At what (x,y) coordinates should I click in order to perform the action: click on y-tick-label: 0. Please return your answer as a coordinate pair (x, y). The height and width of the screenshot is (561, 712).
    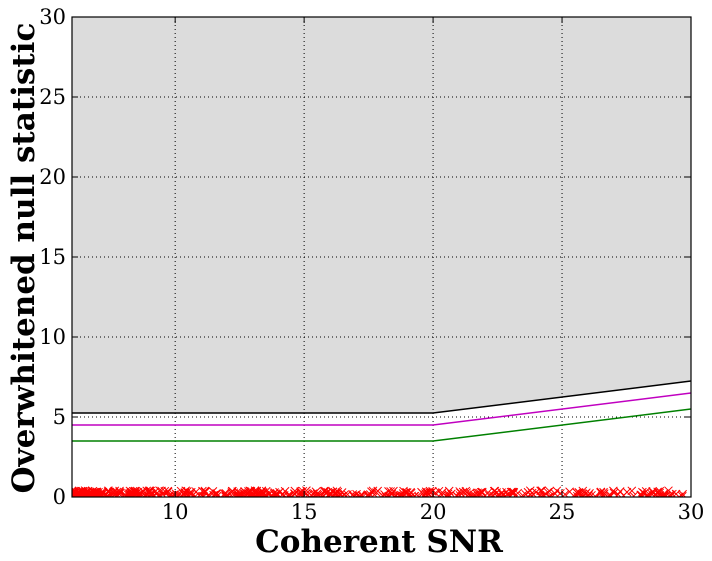
    Looking at the image, I should click on (59, 497).